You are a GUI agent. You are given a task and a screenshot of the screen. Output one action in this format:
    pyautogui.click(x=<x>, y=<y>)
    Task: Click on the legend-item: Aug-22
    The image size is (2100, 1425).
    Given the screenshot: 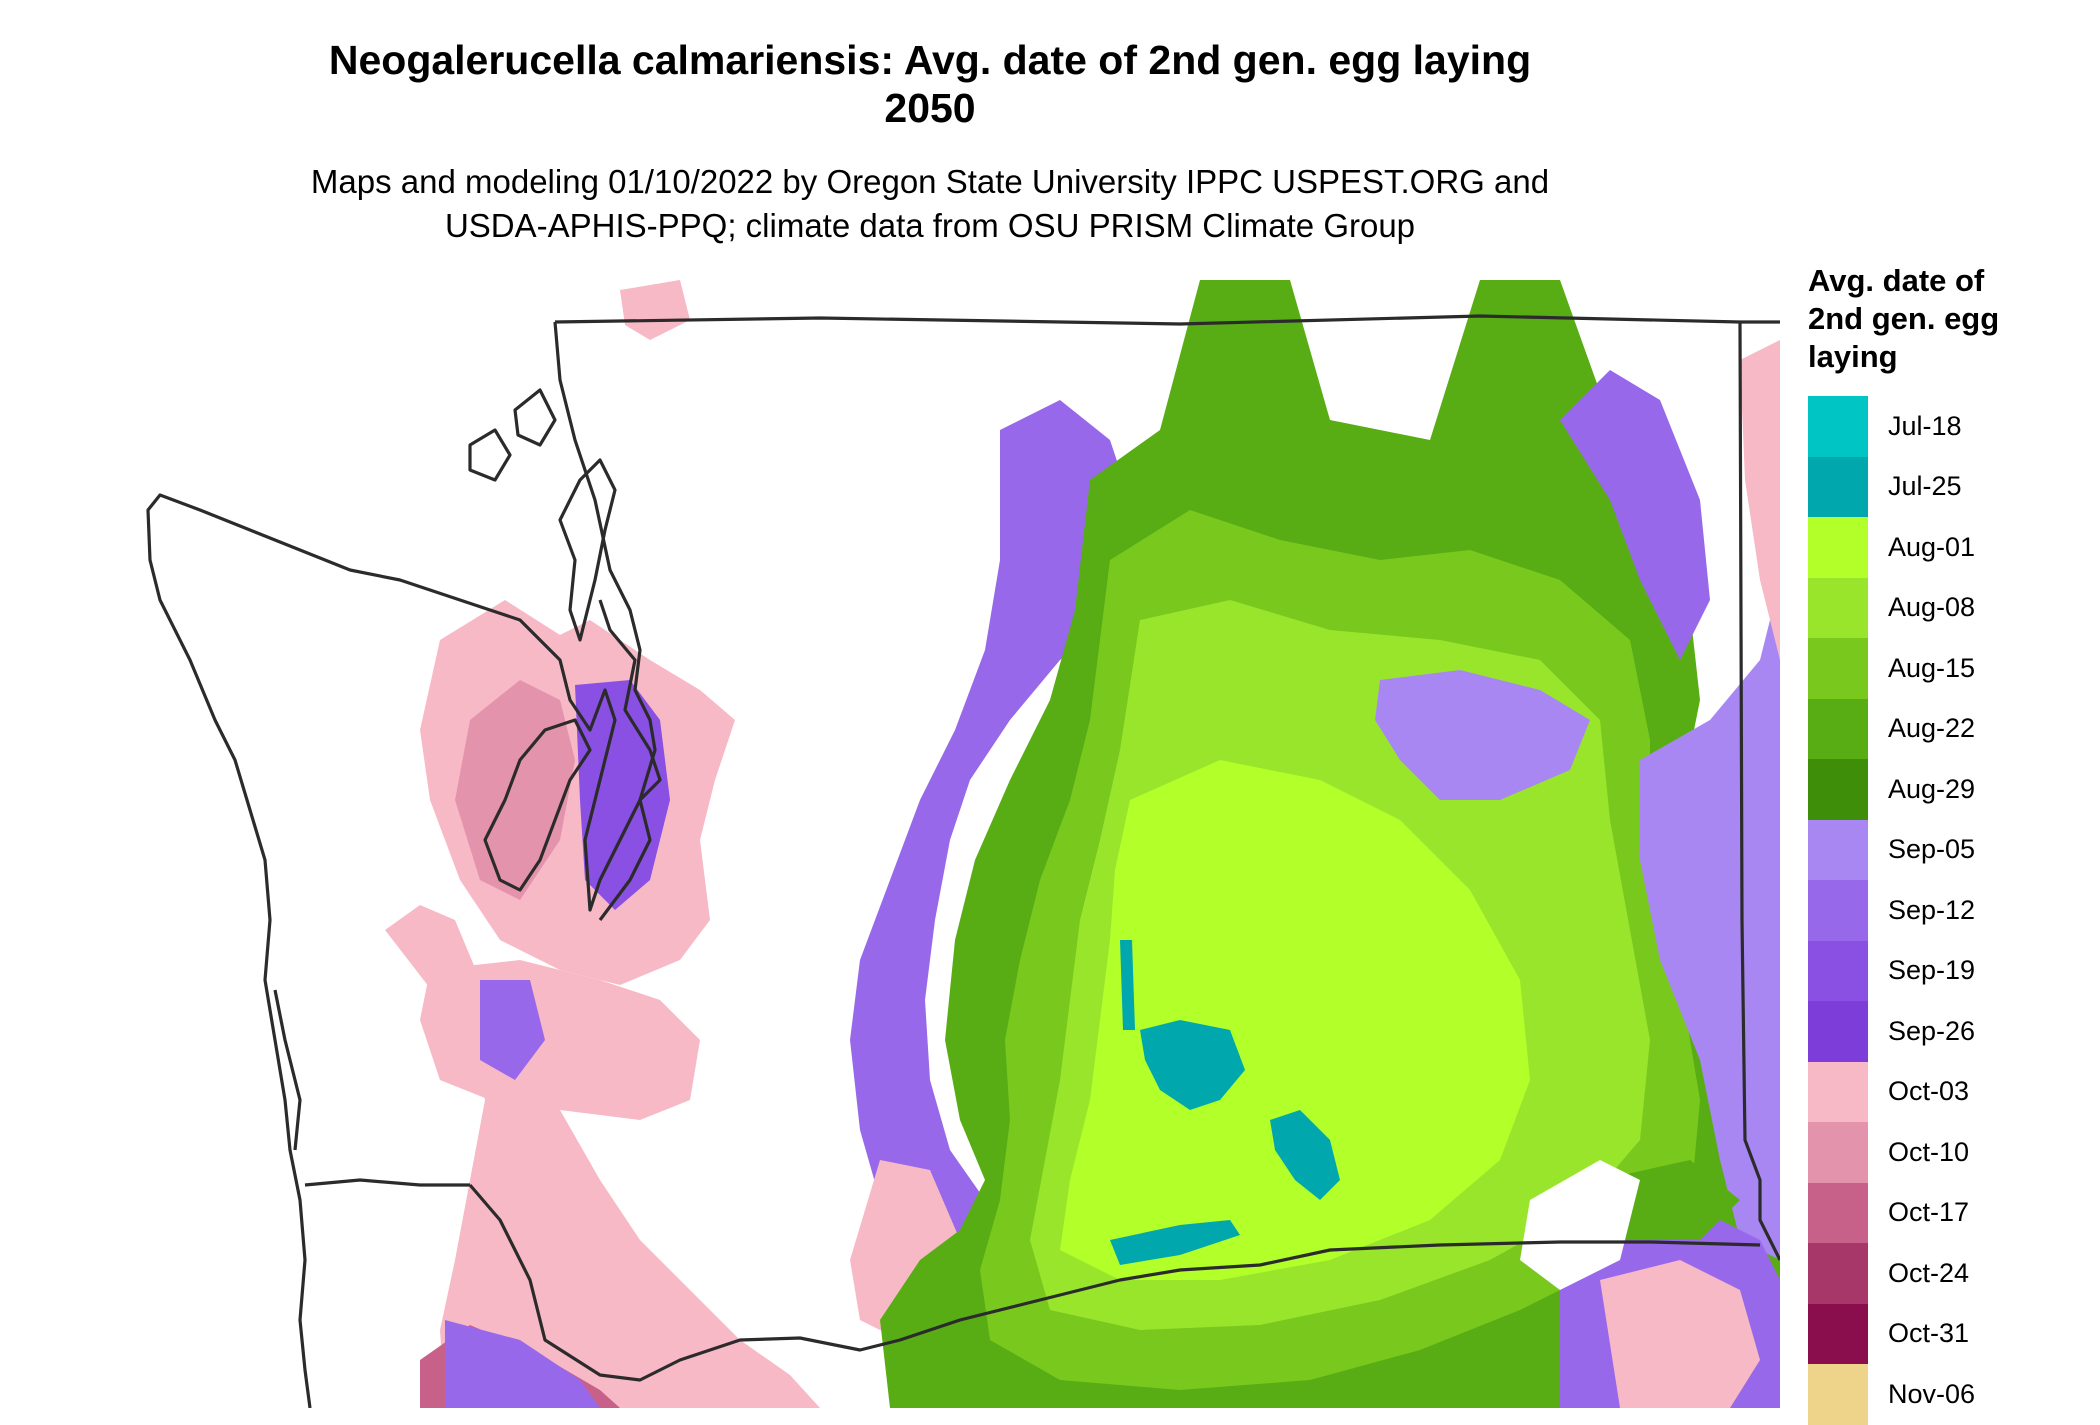 What is the action you would take?
    pyautogui.click(x=1954, y=728)
    